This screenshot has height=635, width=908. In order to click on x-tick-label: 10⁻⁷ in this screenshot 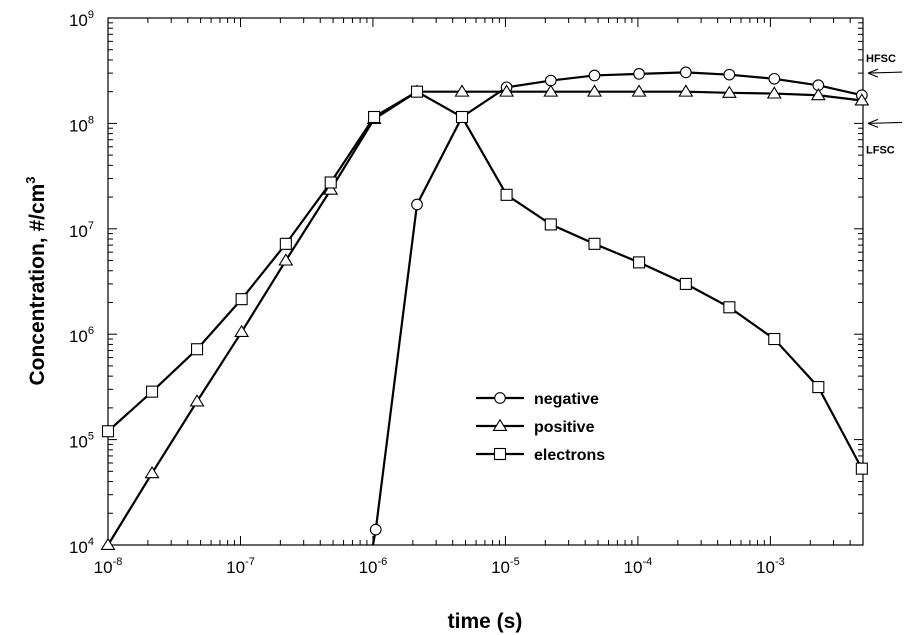, I will do `click(240, 566)`.